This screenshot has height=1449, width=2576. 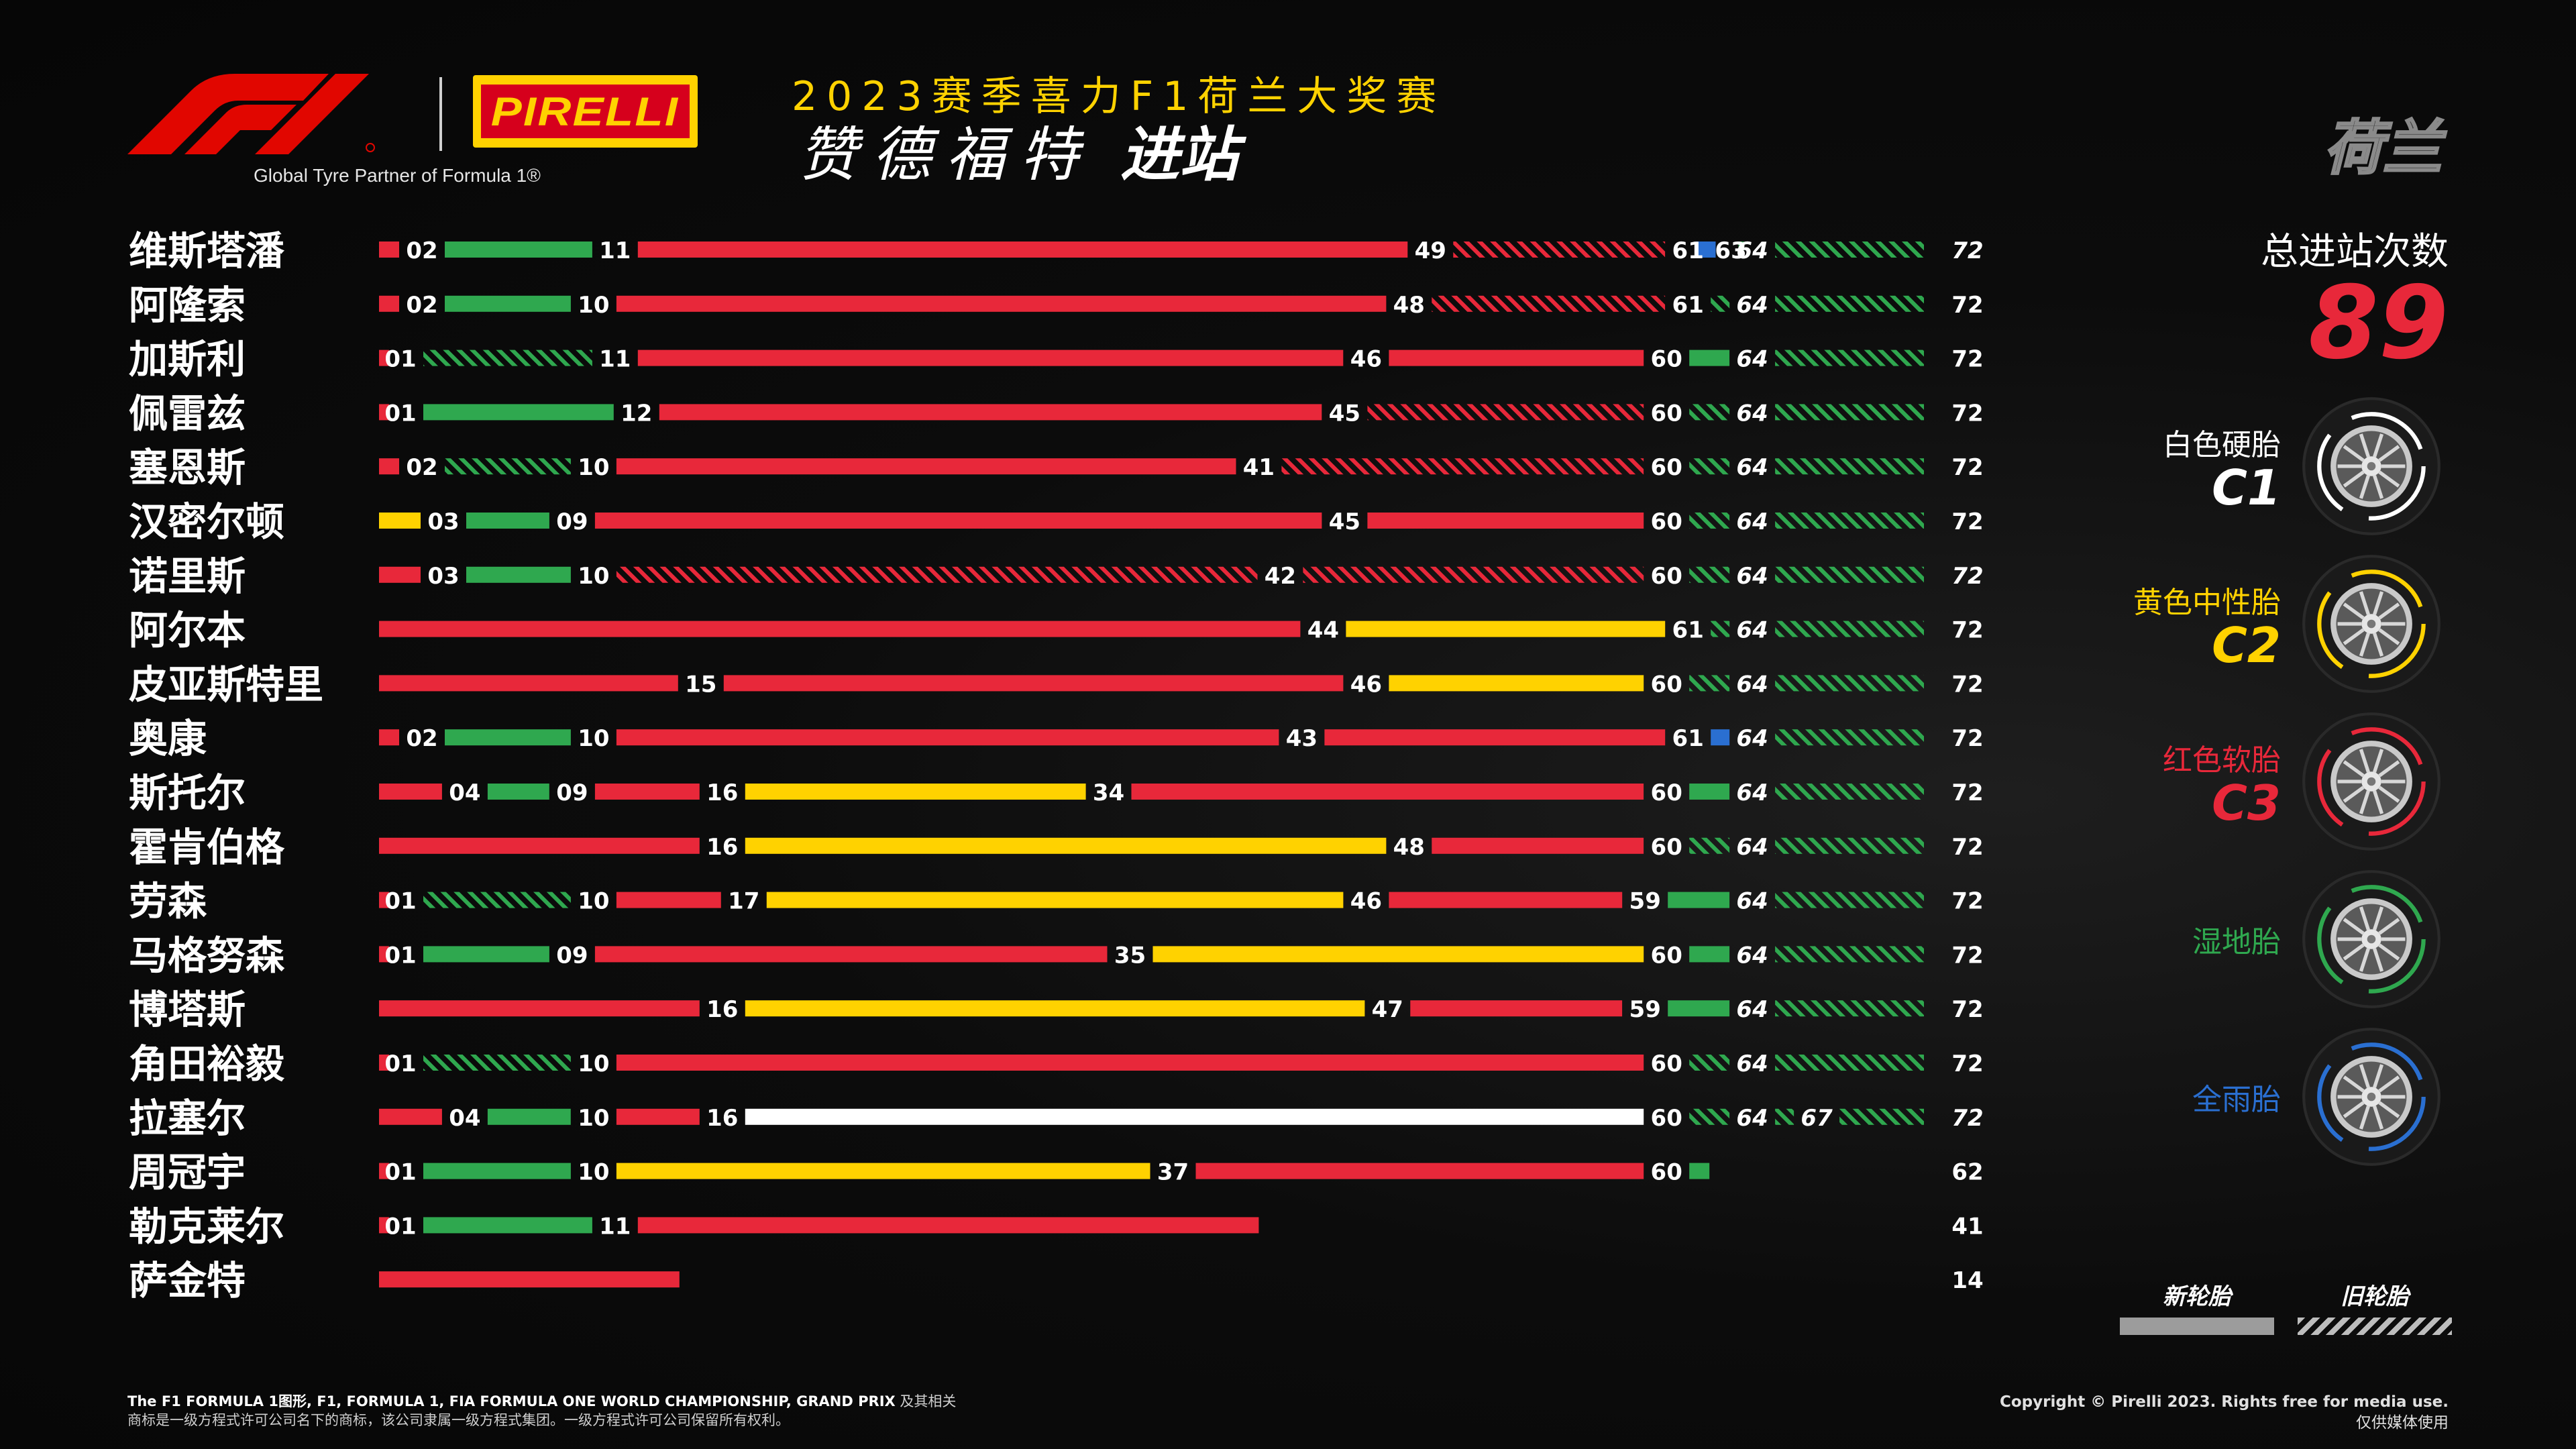 I want to click on logo-divider, so click(x=440, y=114).